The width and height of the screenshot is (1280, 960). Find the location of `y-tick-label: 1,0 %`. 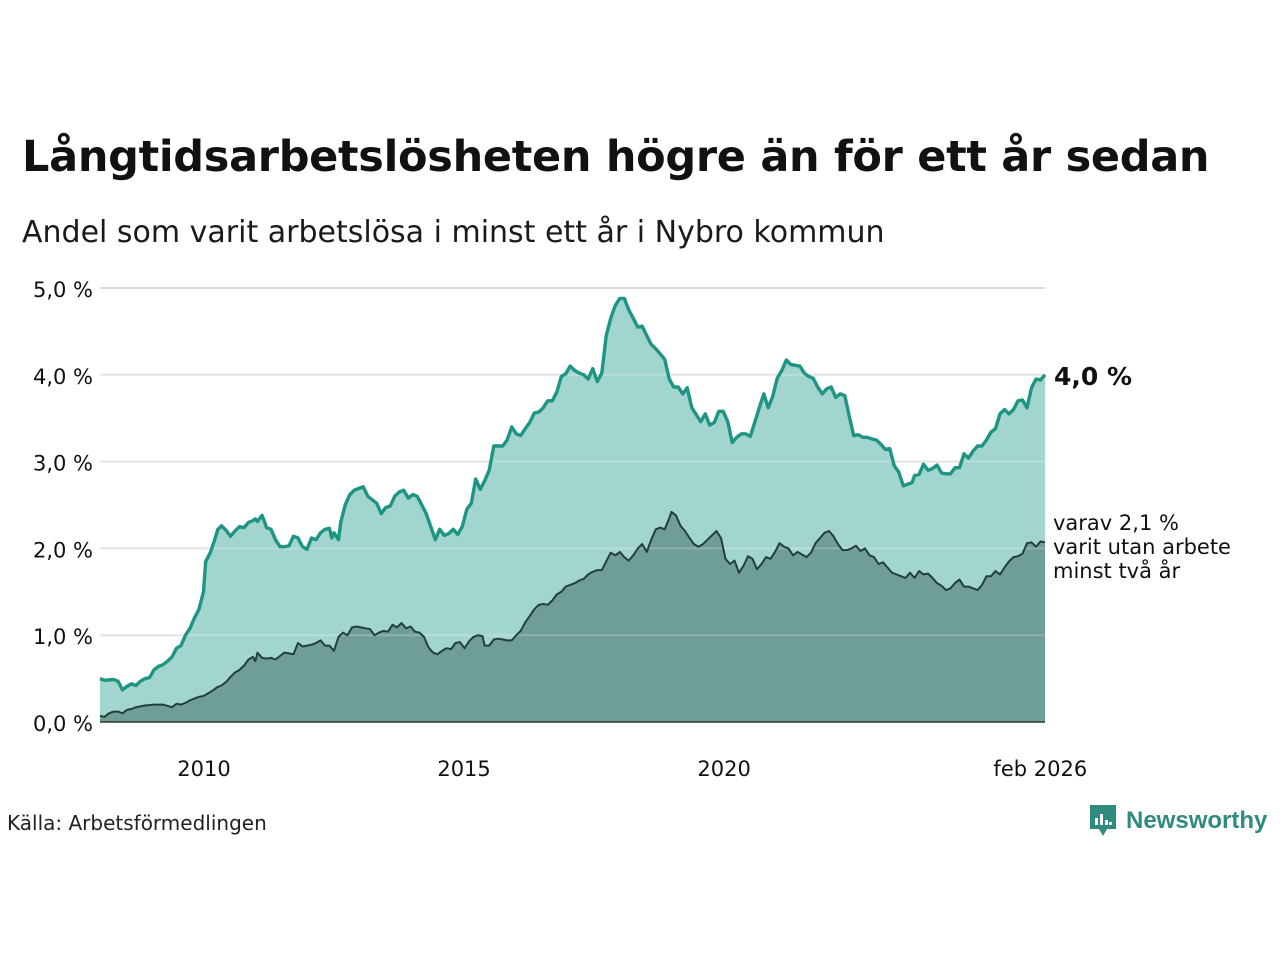

y-tick-label: 1,0 % is located at coordinates (63, 637).